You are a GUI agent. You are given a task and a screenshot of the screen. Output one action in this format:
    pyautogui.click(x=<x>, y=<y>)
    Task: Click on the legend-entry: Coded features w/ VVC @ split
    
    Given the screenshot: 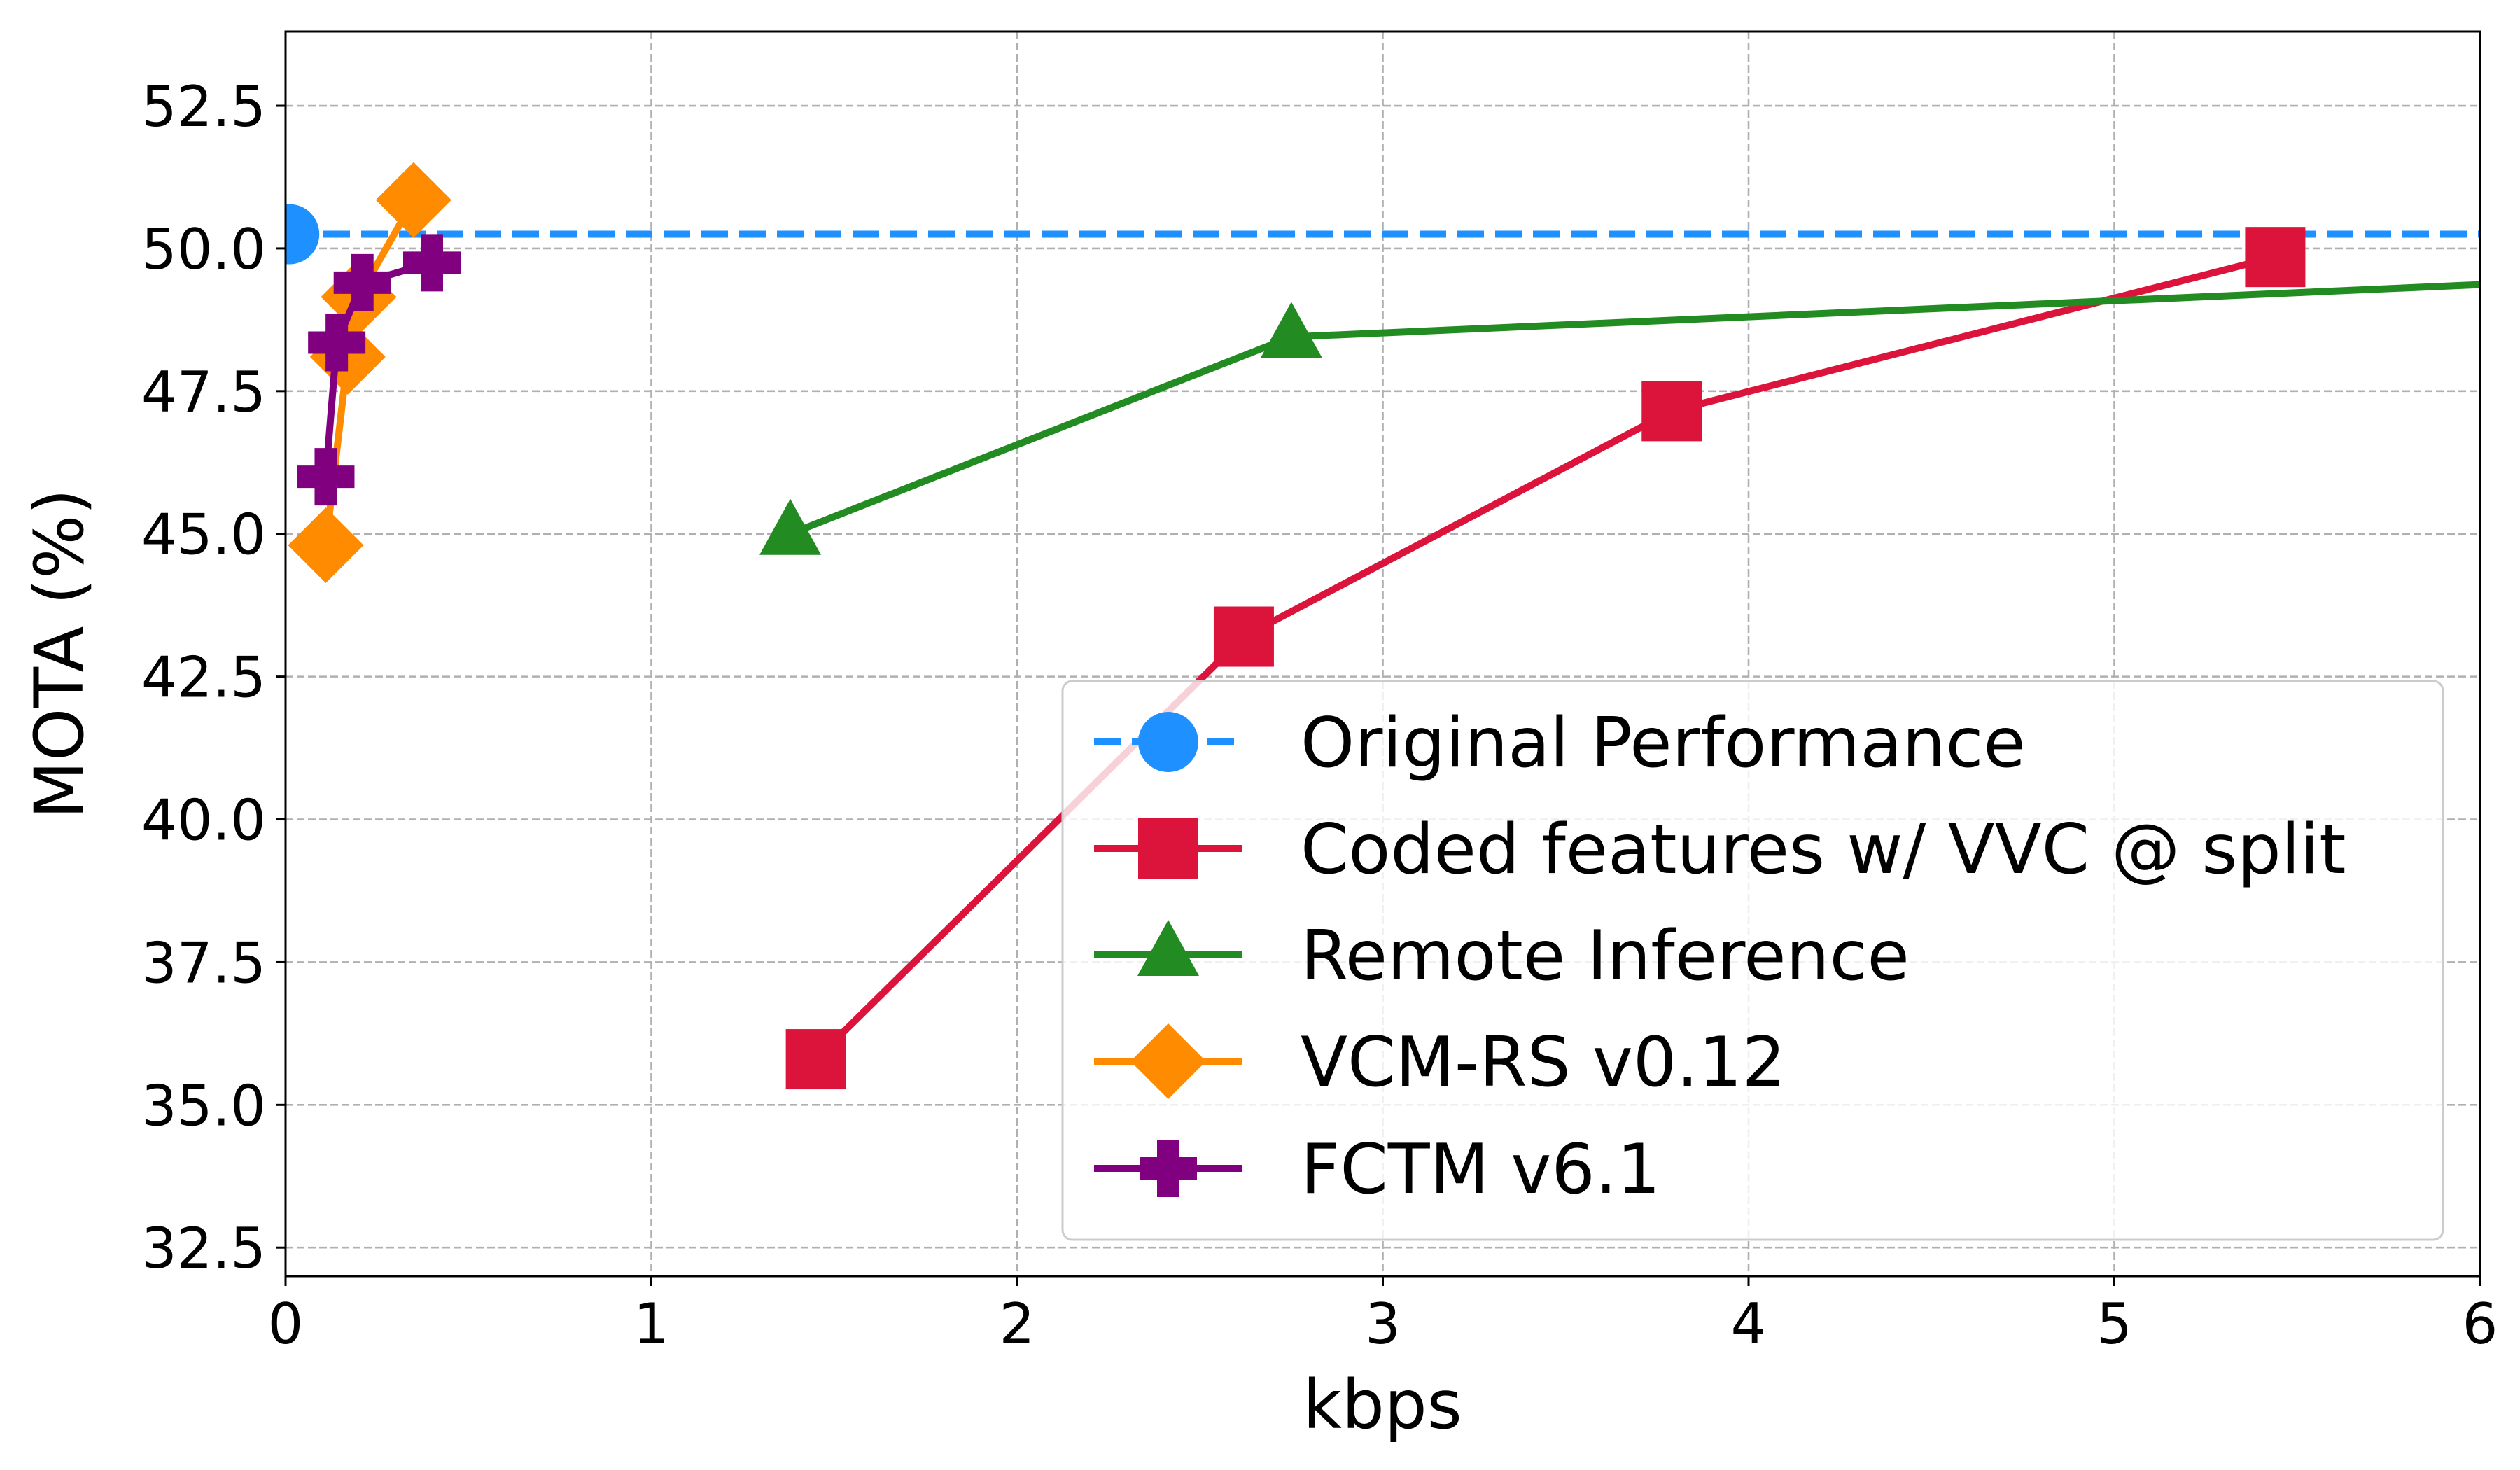 What is the action you would take?
    pyautogui.click(x=1720, y=850)
    